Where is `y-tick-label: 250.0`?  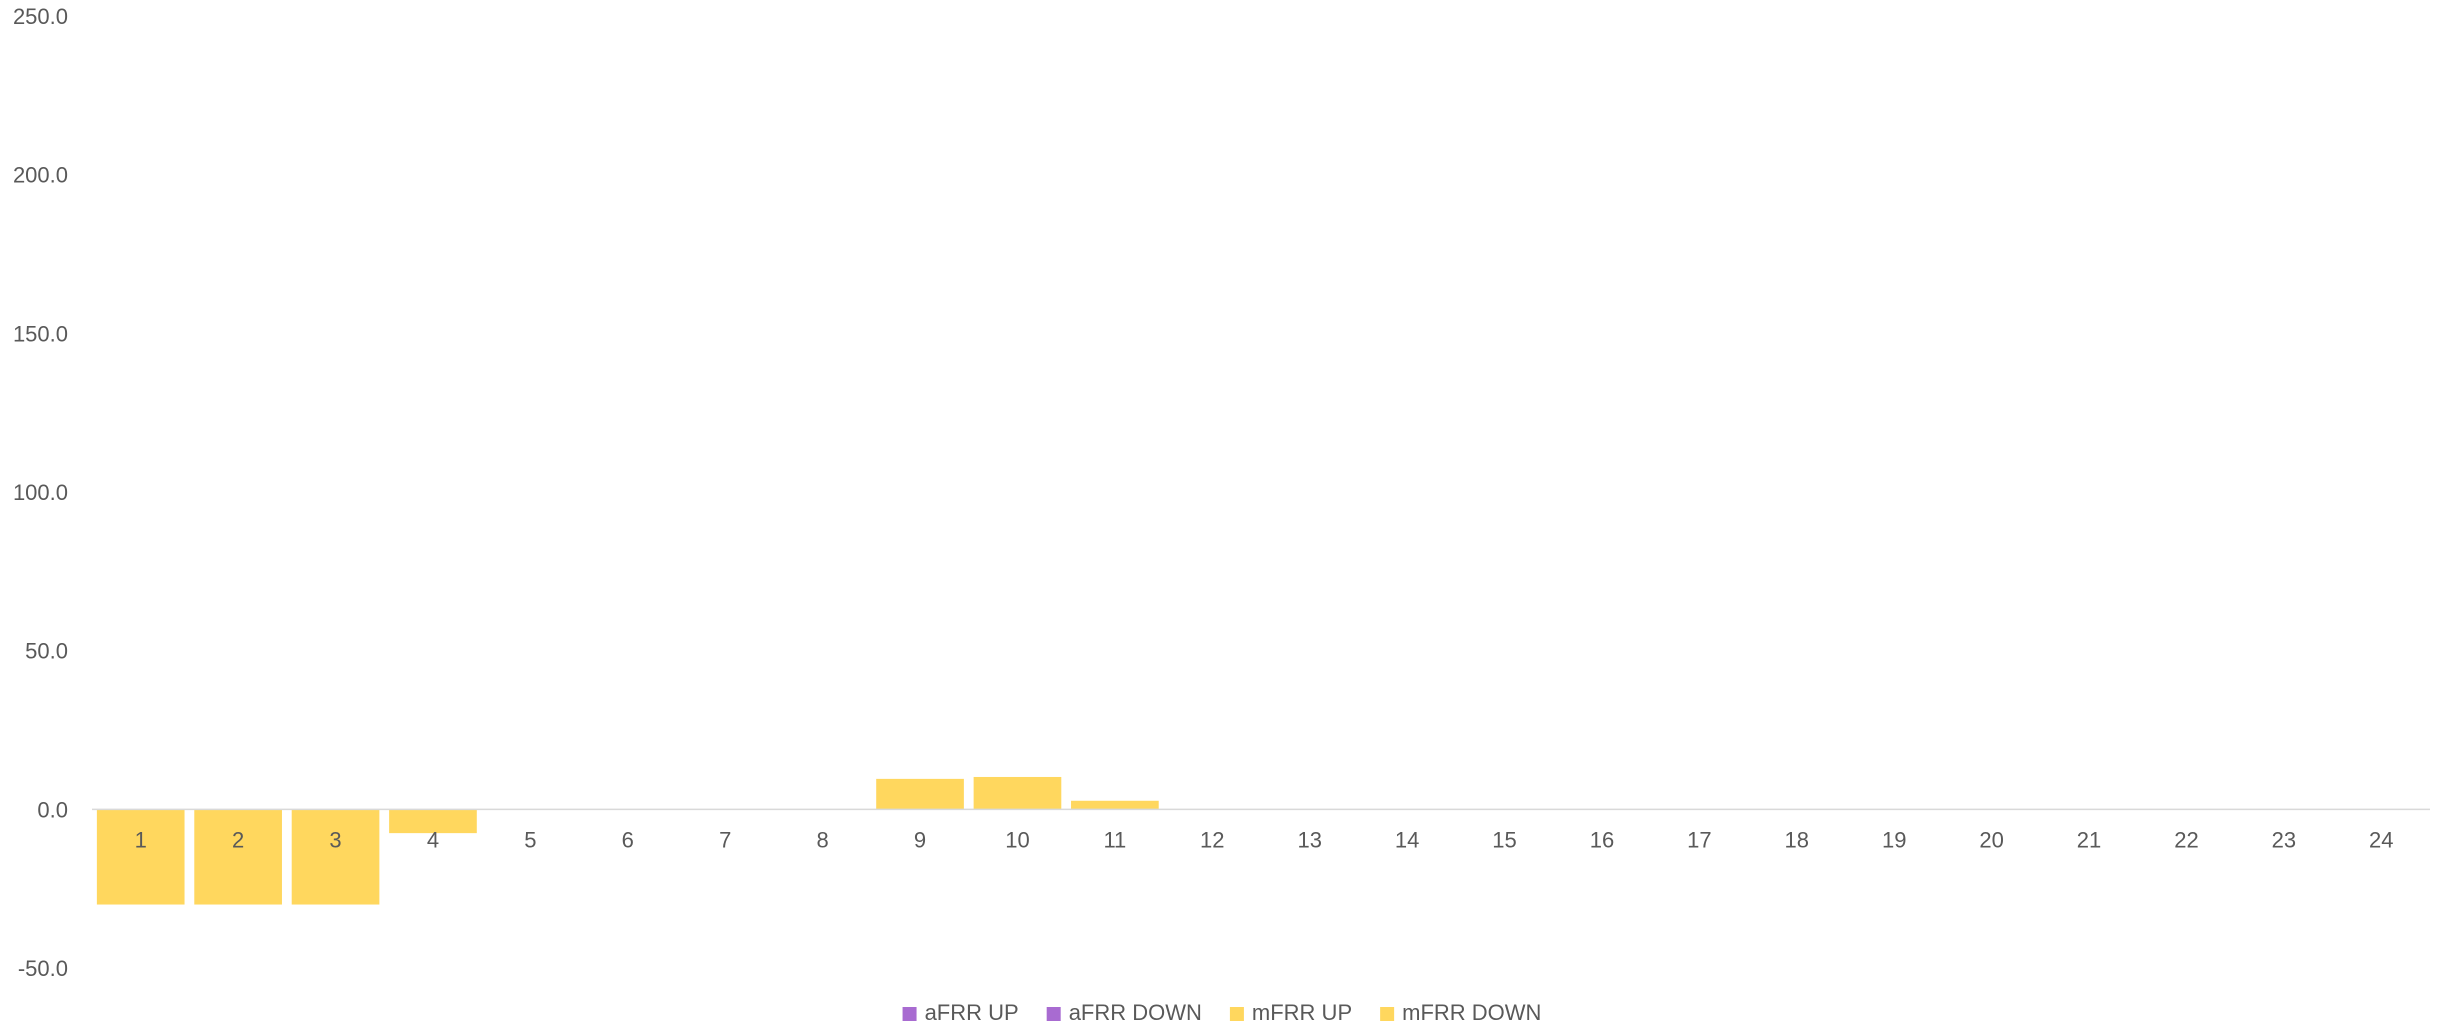
y-tick-label: 250.0 is located at coordinates (40, 16).